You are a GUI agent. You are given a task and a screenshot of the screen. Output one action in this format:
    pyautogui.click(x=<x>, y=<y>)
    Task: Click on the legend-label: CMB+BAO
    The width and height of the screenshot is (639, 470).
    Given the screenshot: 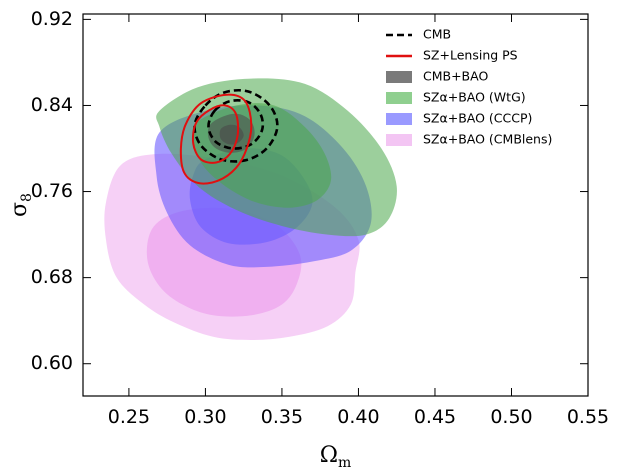 What is the action you would take?
    pyautogui.click(x=455, y=76)
    